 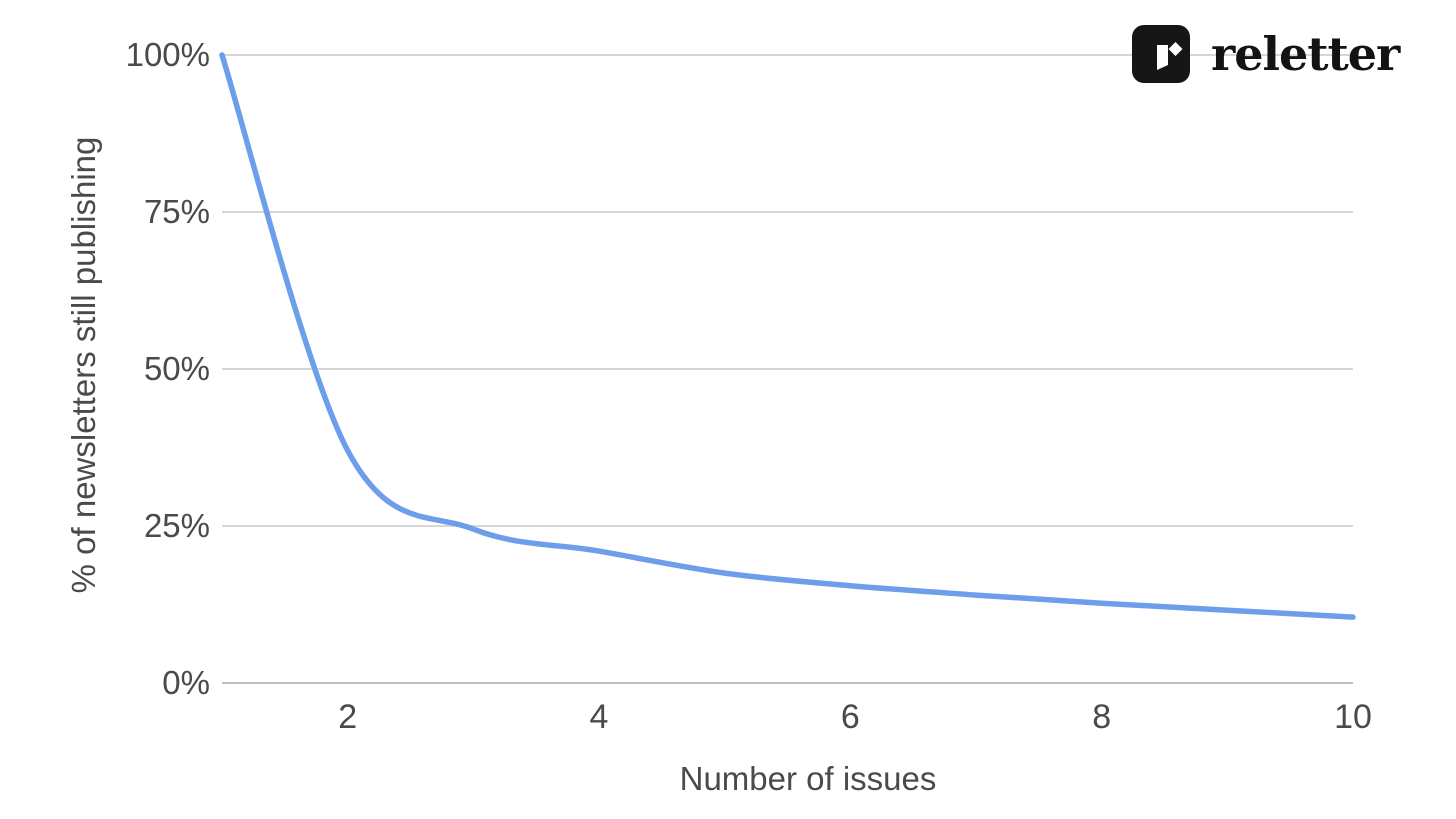 What do you see at coordinates (83, 365) in the screenshot?
I see `y-axis-title: % of newsletters still publishing` at bounding box center [83, 365].